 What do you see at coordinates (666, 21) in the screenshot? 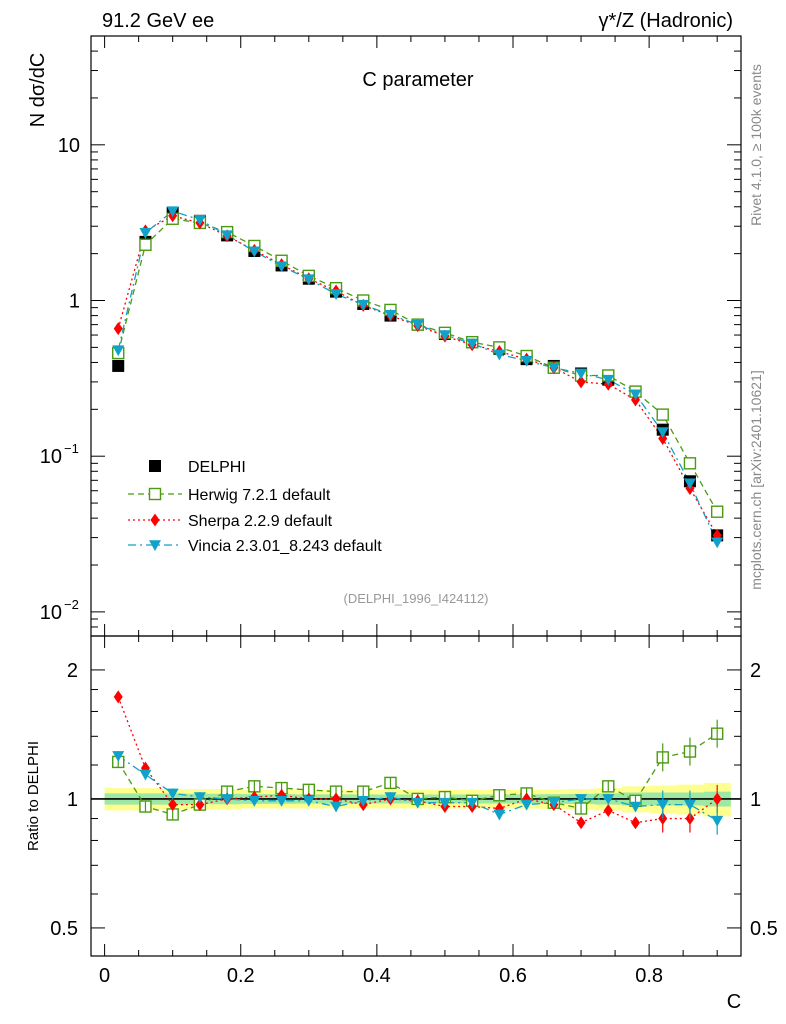
I see `header-right: γ*/Z (Hadronic)` at bounding box center [666, 21].